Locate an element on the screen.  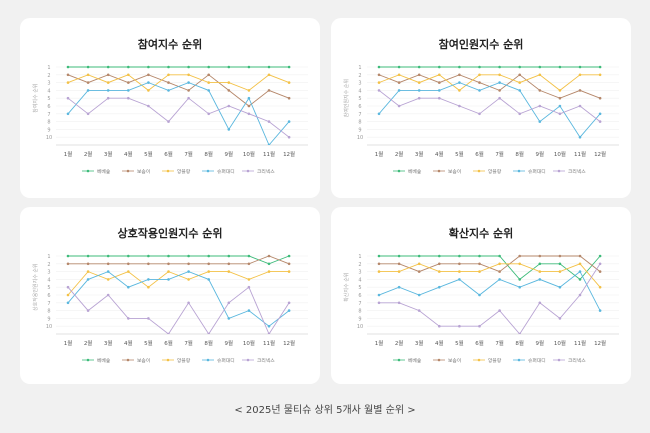
chart-title: 참여지수 순위 is located at coordinates (170, 44).